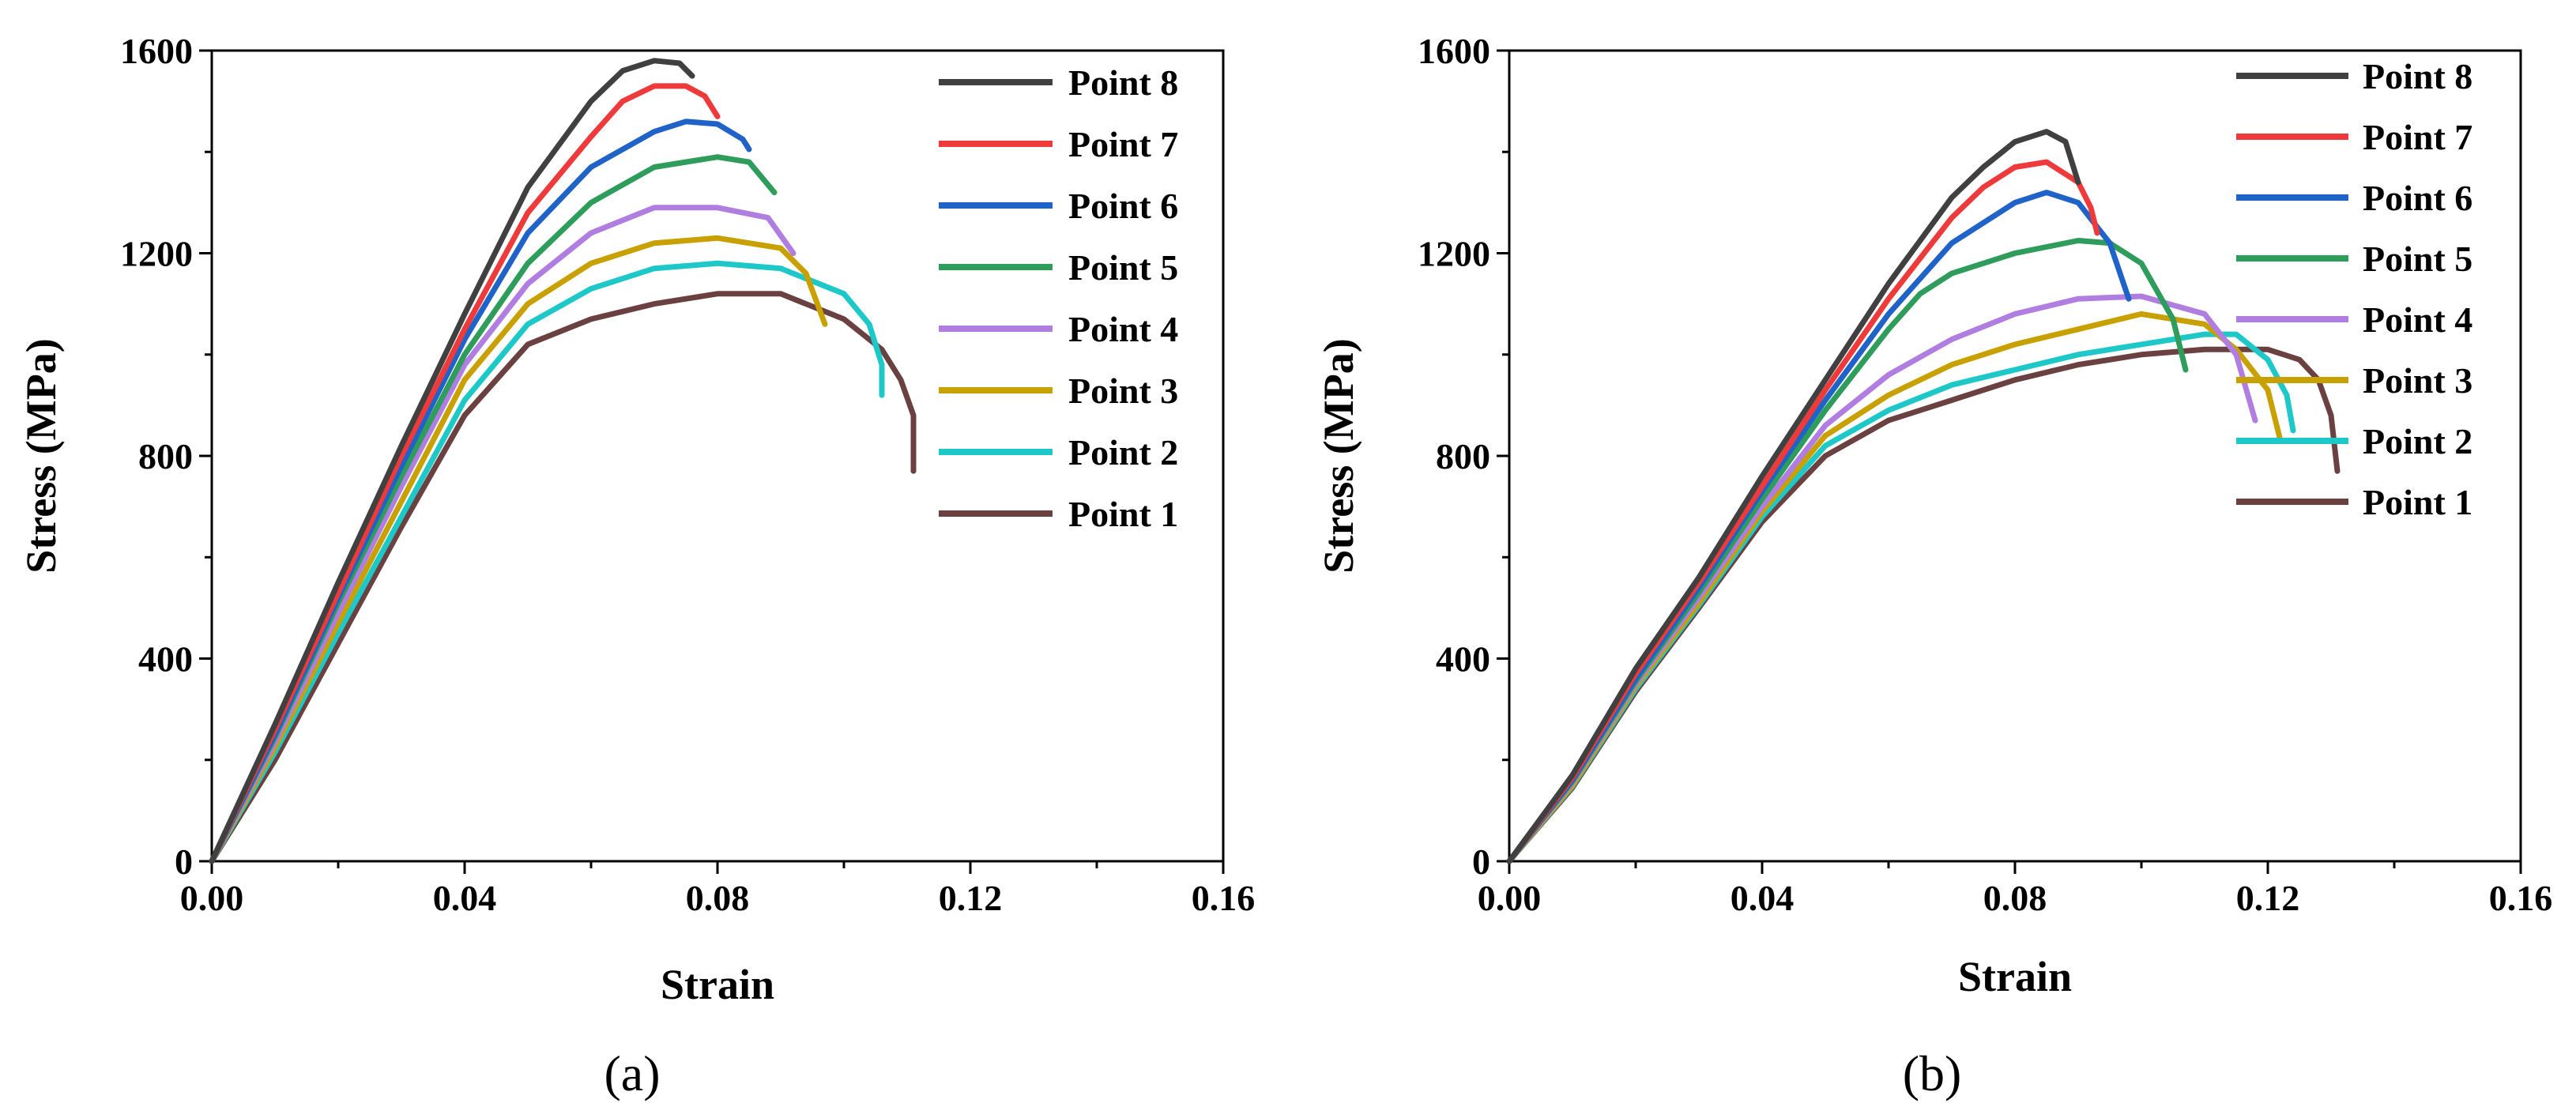  Describe the element at coordinates (1932, 1073) in the screenshot. I see `panel-label: (b)` at that location.